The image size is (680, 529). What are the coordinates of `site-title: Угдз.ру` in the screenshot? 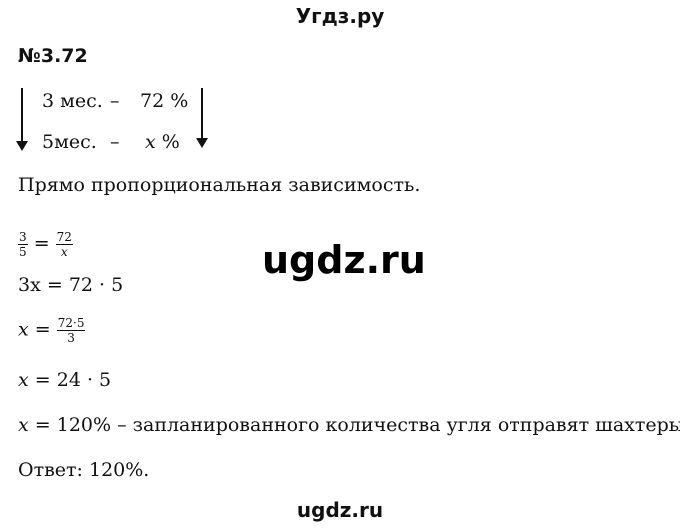 It's located at (340, 16).